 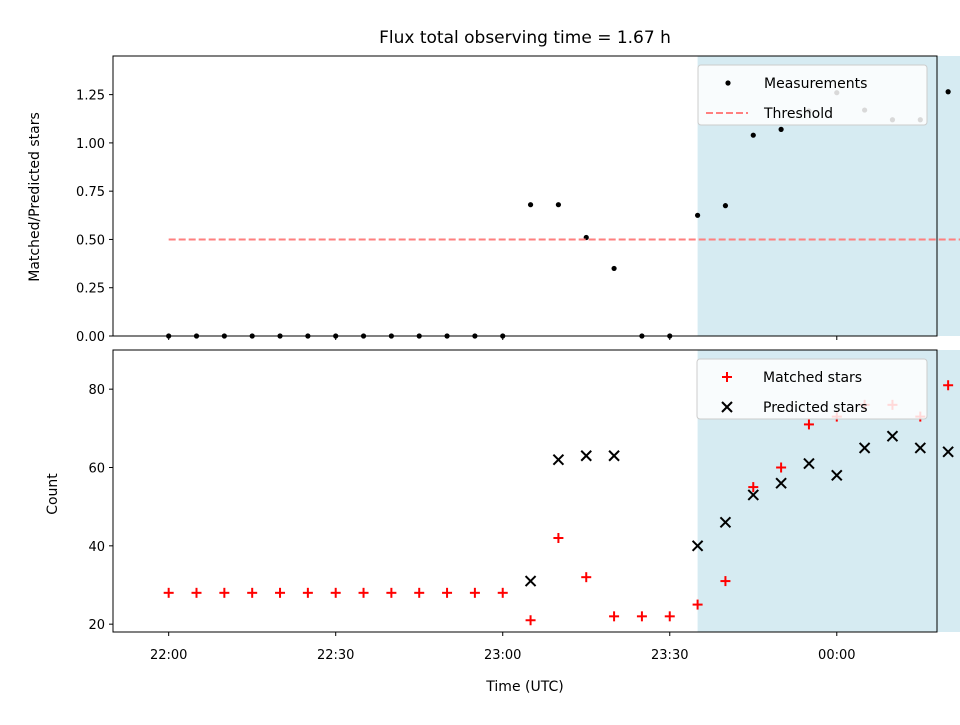 What do you see at coordinates (90, 192) in the screenshot?
I see `top-y-tick-label: 0.75` at bounding box center [90, 192].